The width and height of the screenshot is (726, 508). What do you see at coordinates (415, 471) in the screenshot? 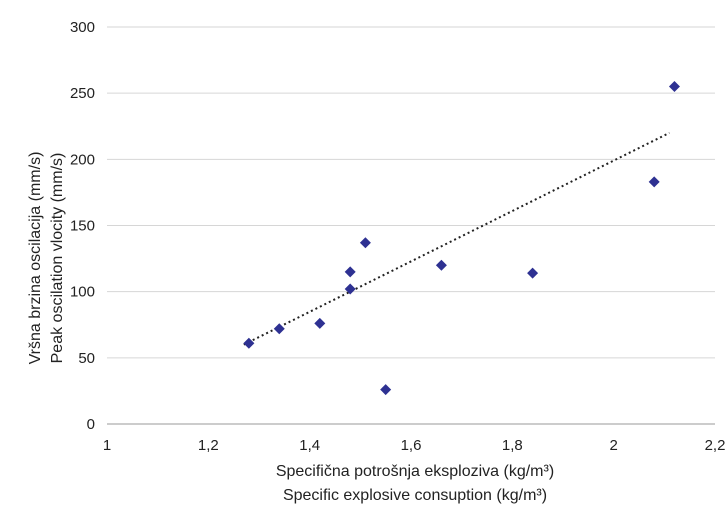
I see `x-axis-title-line-1: Specifična potrošnja eksploziva (kg/m³)` at bounding box center [415, 471].